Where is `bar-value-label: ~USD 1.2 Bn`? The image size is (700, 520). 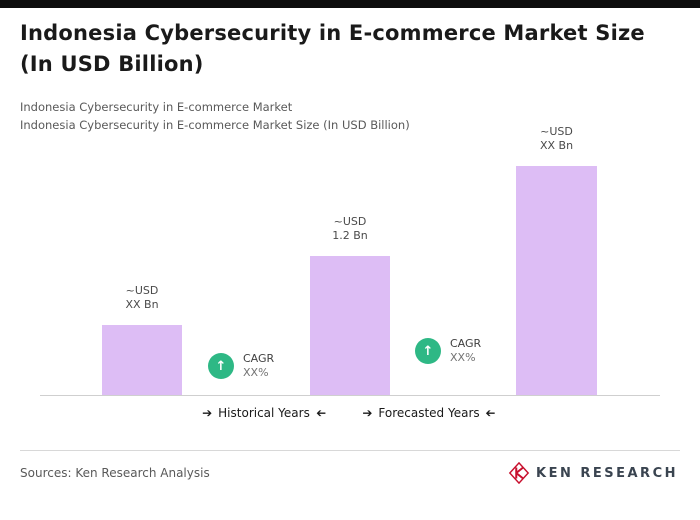 bar-value-label: ~USD 1.2 Bn is located at coordinates (350, 229).